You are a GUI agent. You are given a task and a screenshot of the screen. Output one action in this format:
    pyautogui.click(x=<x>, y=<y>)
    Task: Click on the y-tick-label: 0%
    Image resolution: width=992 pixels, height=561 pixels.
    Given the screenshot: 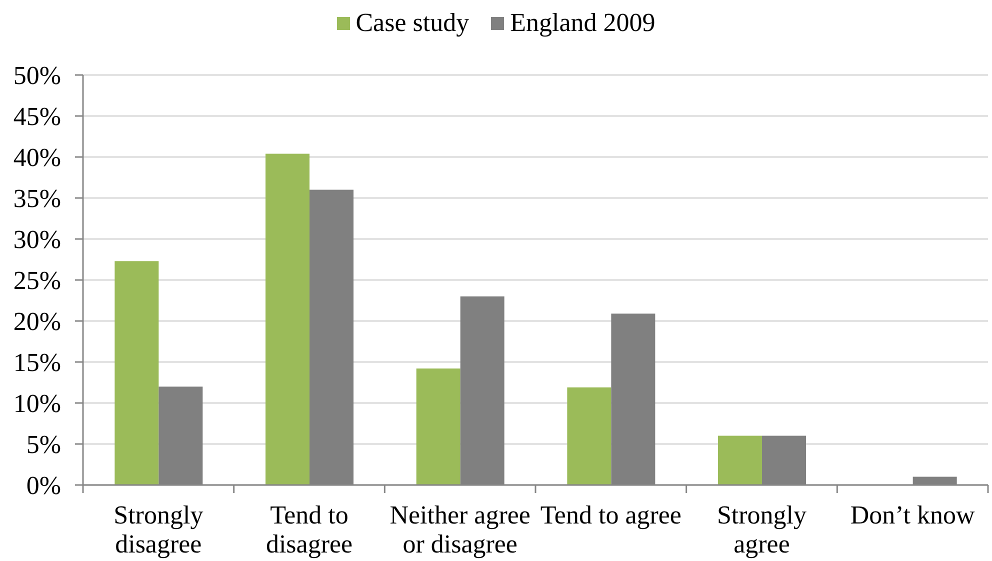 What is the action you would take?
    pyautogui.click(x=43, y=485)
    